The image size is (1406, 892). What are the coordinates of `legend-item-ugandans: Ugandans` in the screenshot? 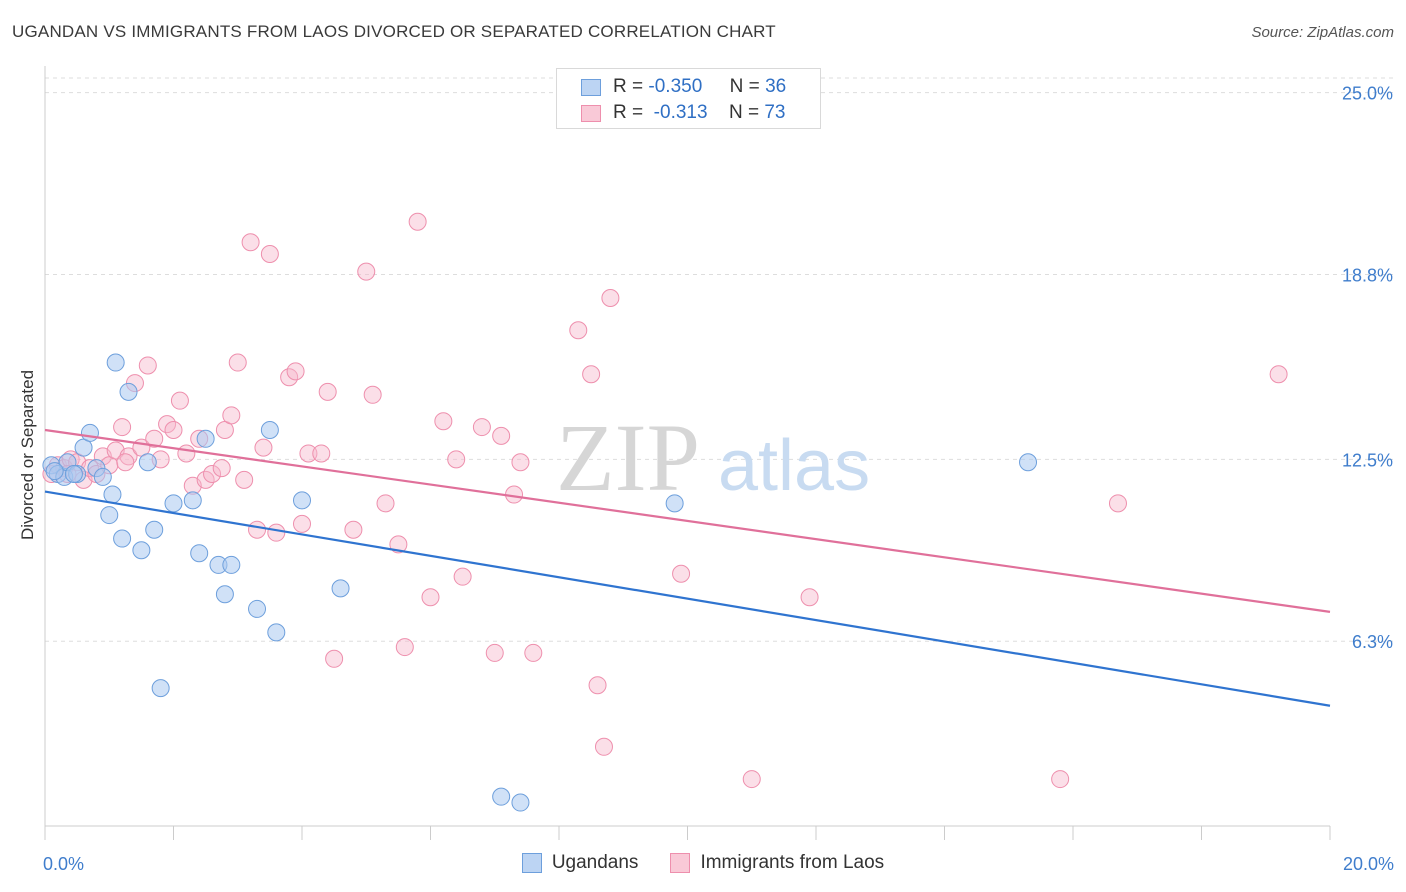 It's located at (580, 863).